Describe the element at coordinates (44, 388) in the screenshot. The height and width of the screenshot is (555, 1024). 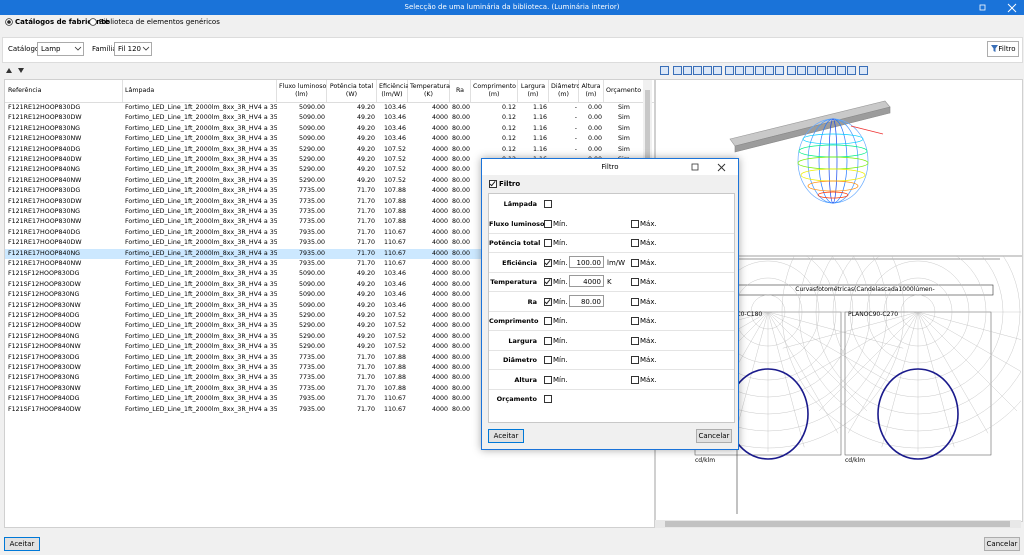
I see `table-cell: F121SF17HOOP830NW` at that location.